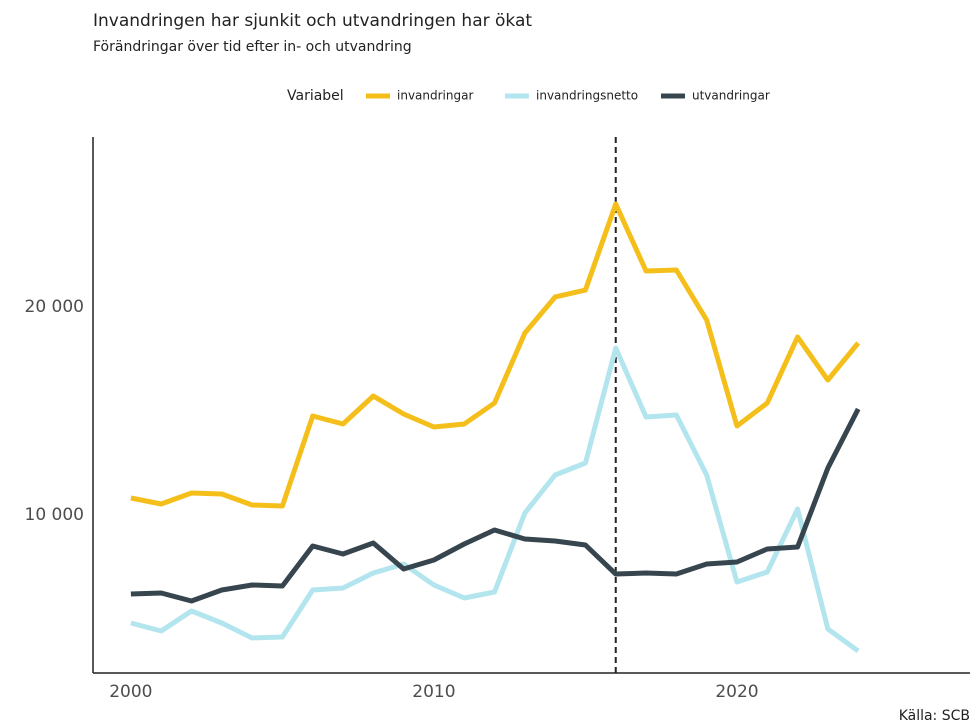  I want to click on x-tick-label: 2010, so click(433, 692).